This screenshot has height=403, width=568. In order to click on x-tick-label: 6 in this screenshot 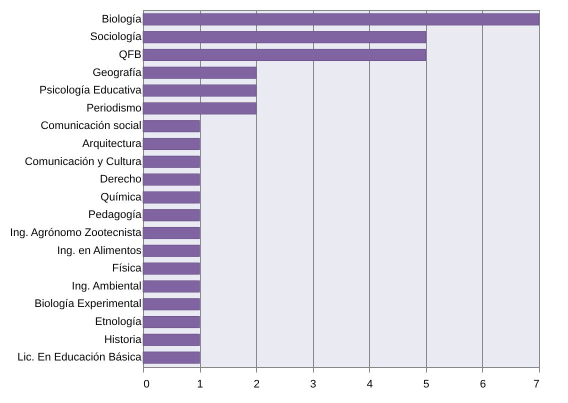, I will do `click(483, 384)`.